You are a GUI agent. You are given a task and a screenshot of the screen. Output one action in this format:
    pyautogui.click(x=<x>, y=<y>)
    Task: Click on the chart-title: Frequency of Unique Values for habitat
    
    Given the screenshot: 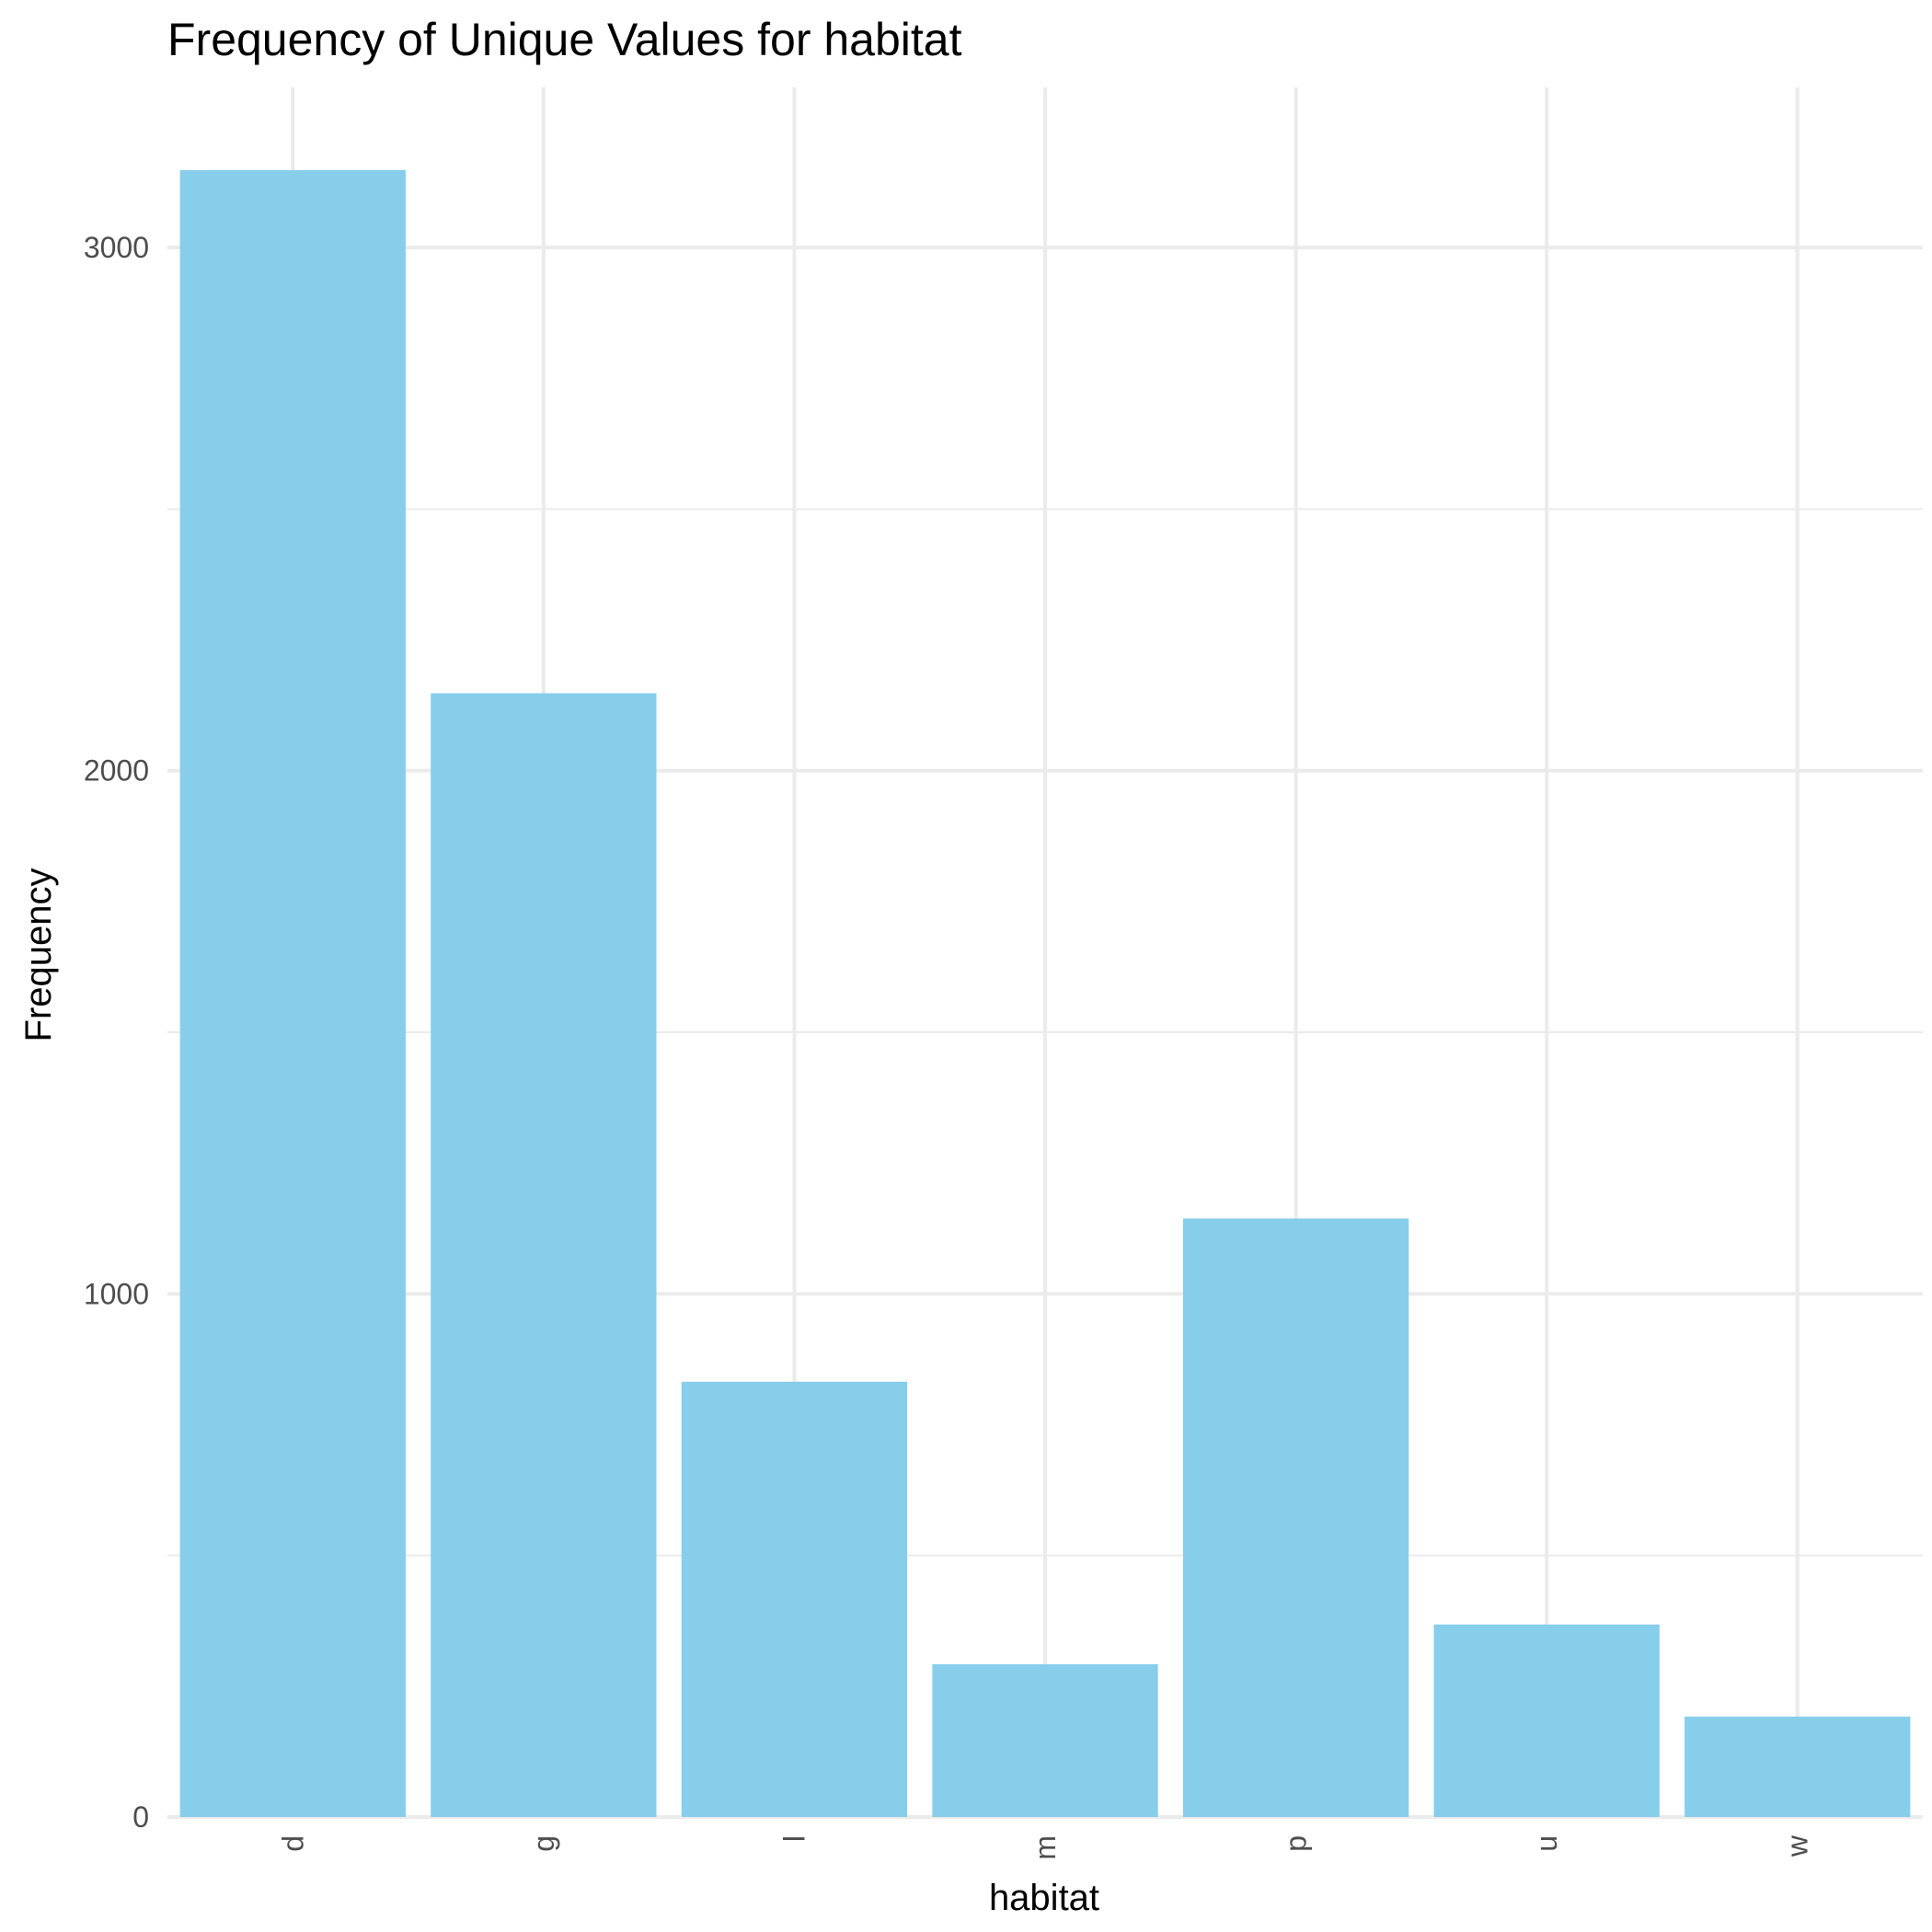 What is the action you would take?
    pyautogui.click(x=564, y=39)
    